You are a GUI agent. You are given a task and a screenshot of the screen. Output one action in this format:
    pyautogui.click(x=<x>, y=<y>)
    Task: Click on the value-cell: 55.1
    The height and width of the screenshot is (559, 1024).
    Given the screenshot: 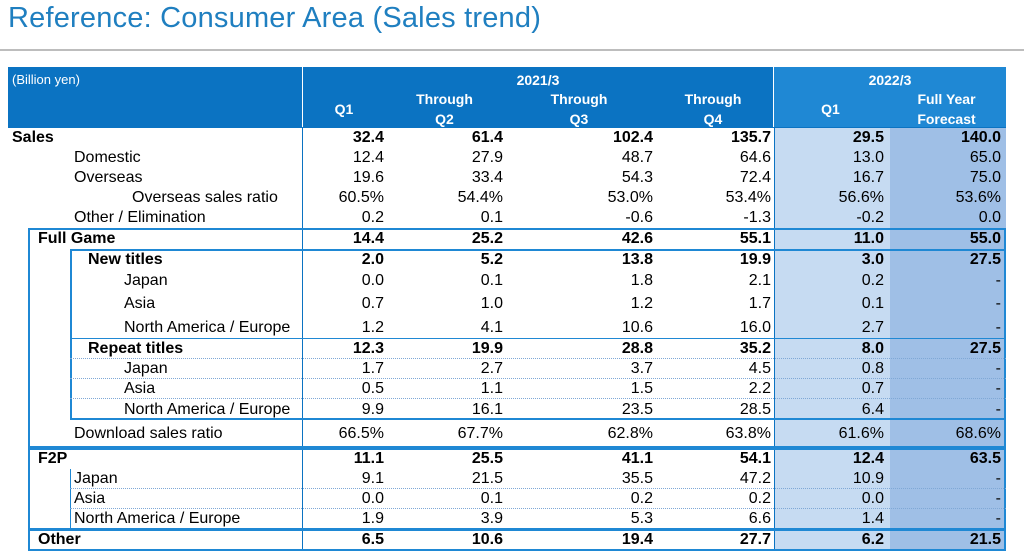 What is the action you would take?
    pyautogui.click(x=755, y=238)
    